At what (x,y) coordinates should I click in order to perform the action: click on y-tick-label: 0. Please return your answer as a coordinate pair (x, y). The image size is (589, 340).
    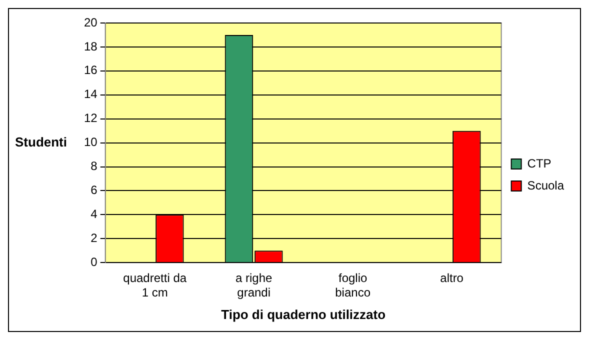
    Looking at the image, I should click on (94, 261).